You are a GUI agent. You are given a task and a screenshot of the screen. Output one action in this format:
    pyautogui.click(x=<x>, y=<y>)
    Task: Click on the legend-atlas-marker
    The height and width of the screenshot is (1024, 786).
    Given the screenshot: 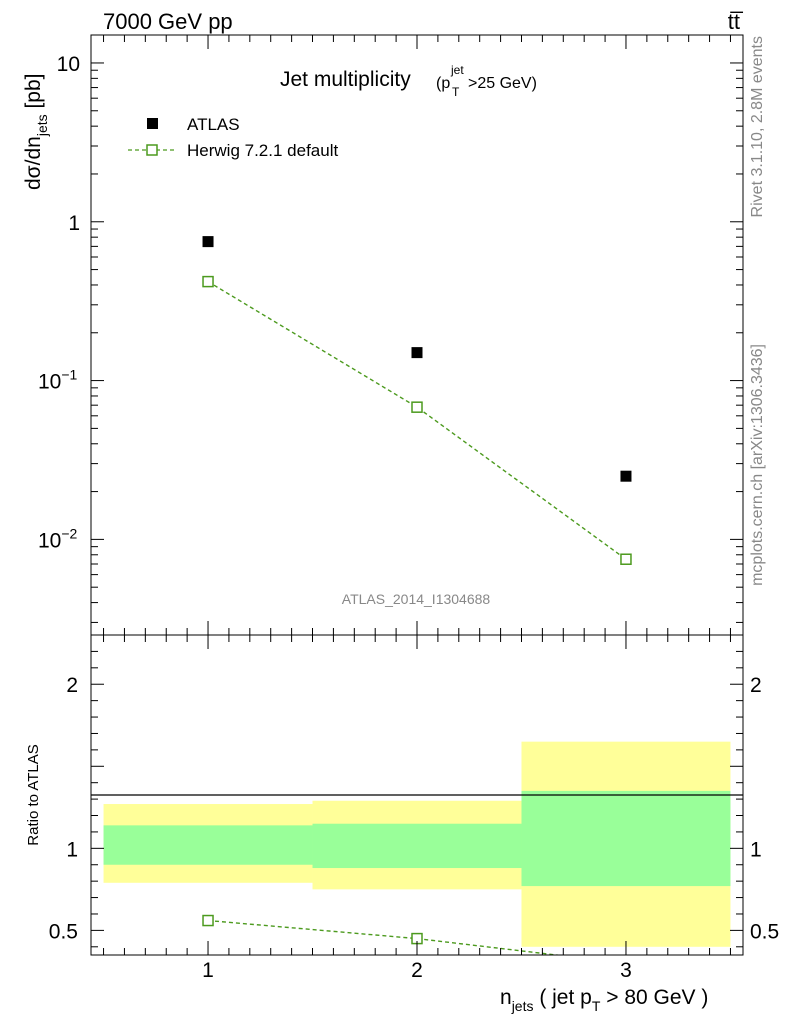 What is the action you would take?
    pyautogui.click(x=152, y=123)
    